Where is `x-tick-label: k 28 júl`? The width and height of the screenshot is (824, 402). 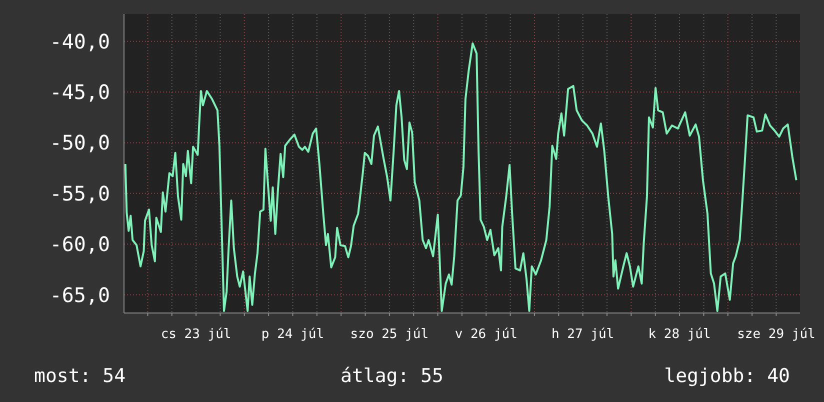 x-tick-label: k 28 júl is located at coordinates (679, 334).